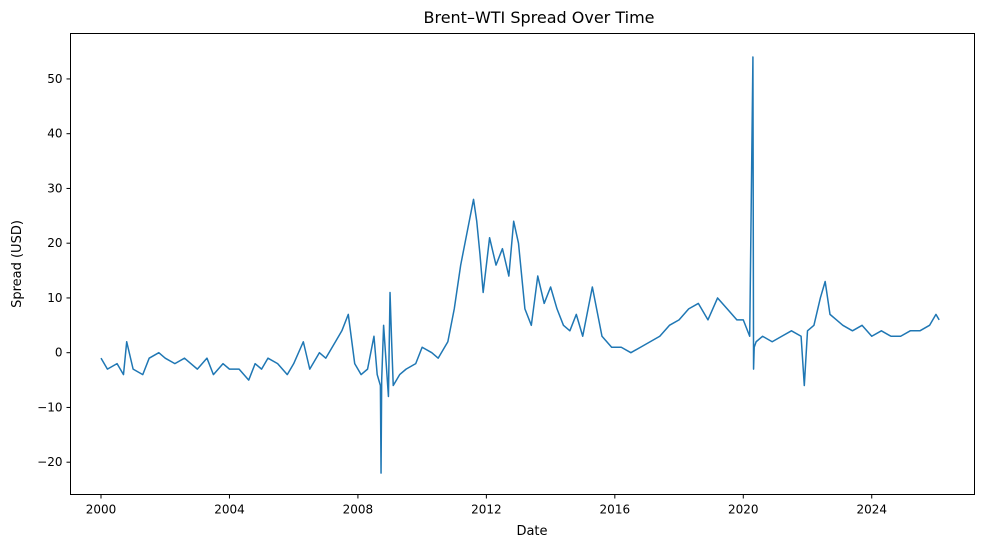  Describe the element at coordinates (49, 462) in the screenshot. I see `y-tick-label: −20` at that location.